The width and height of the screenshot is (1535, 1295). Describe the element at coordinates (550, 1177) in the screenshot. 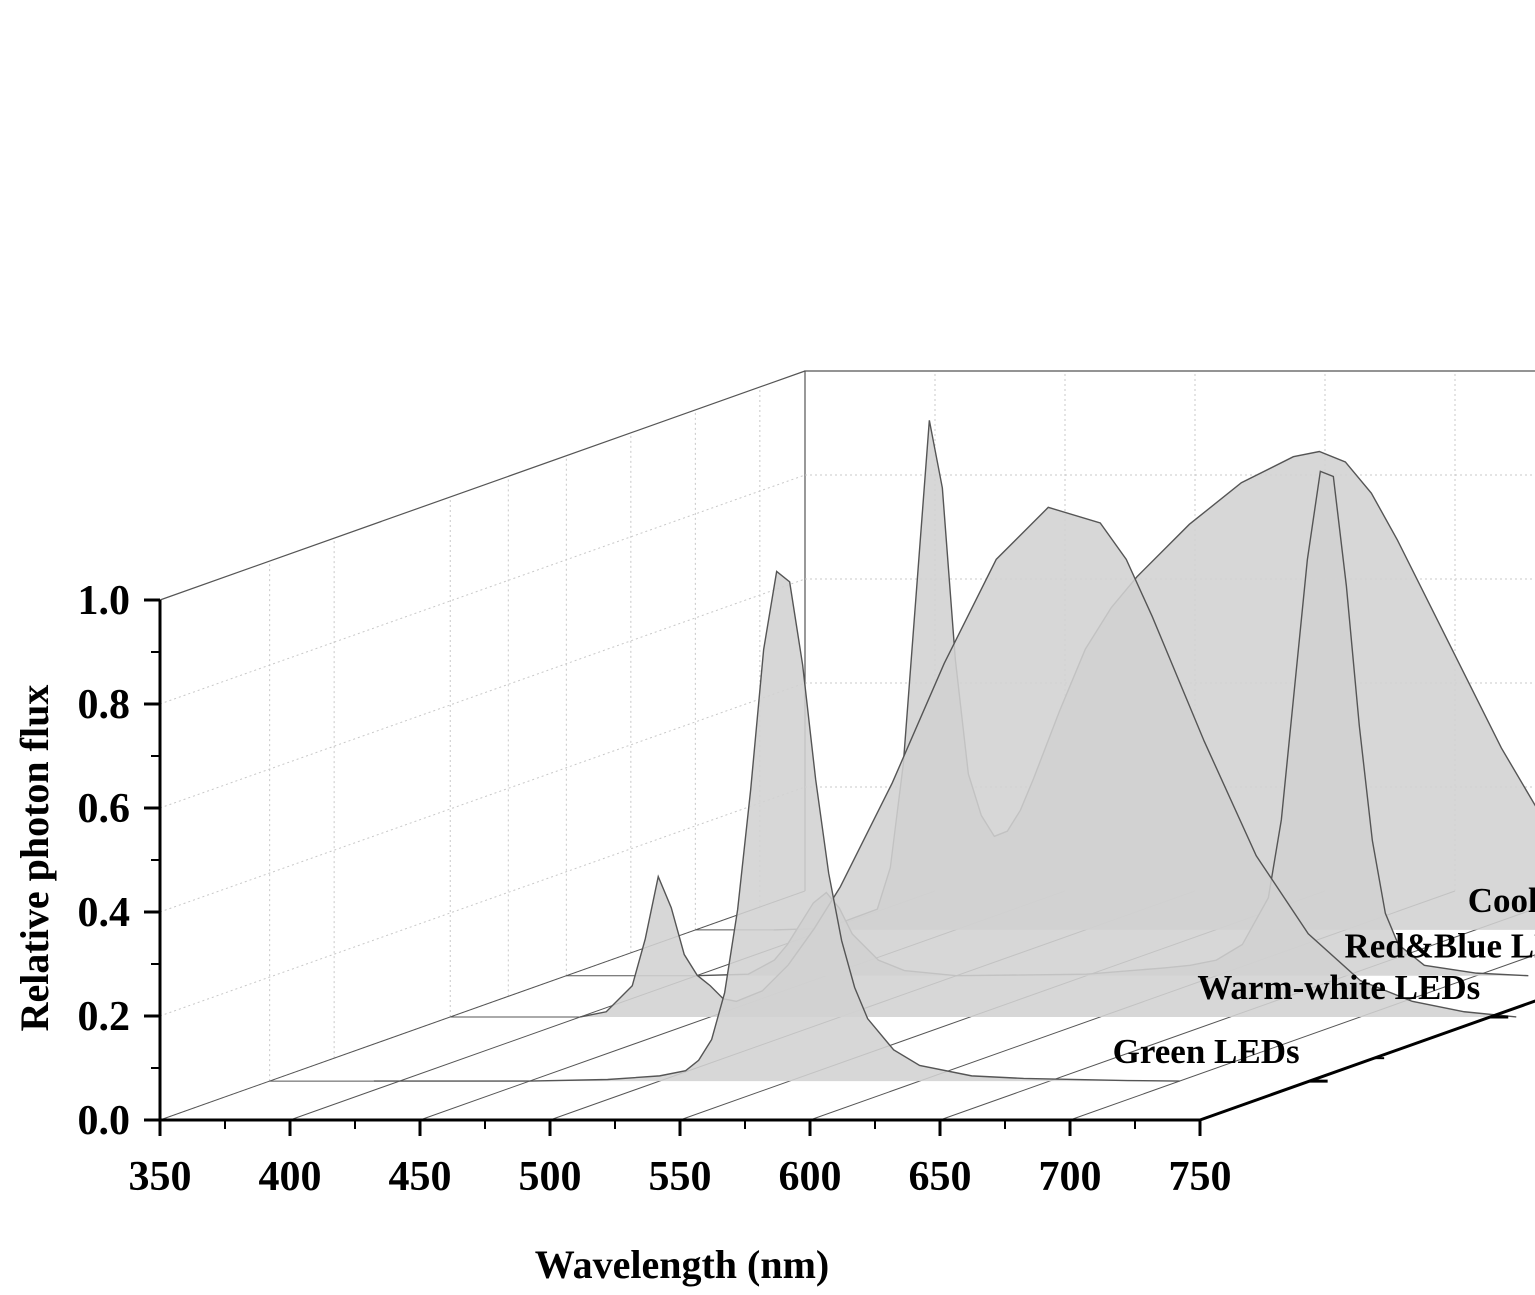

I see `x-tick-label: 500` at that location.